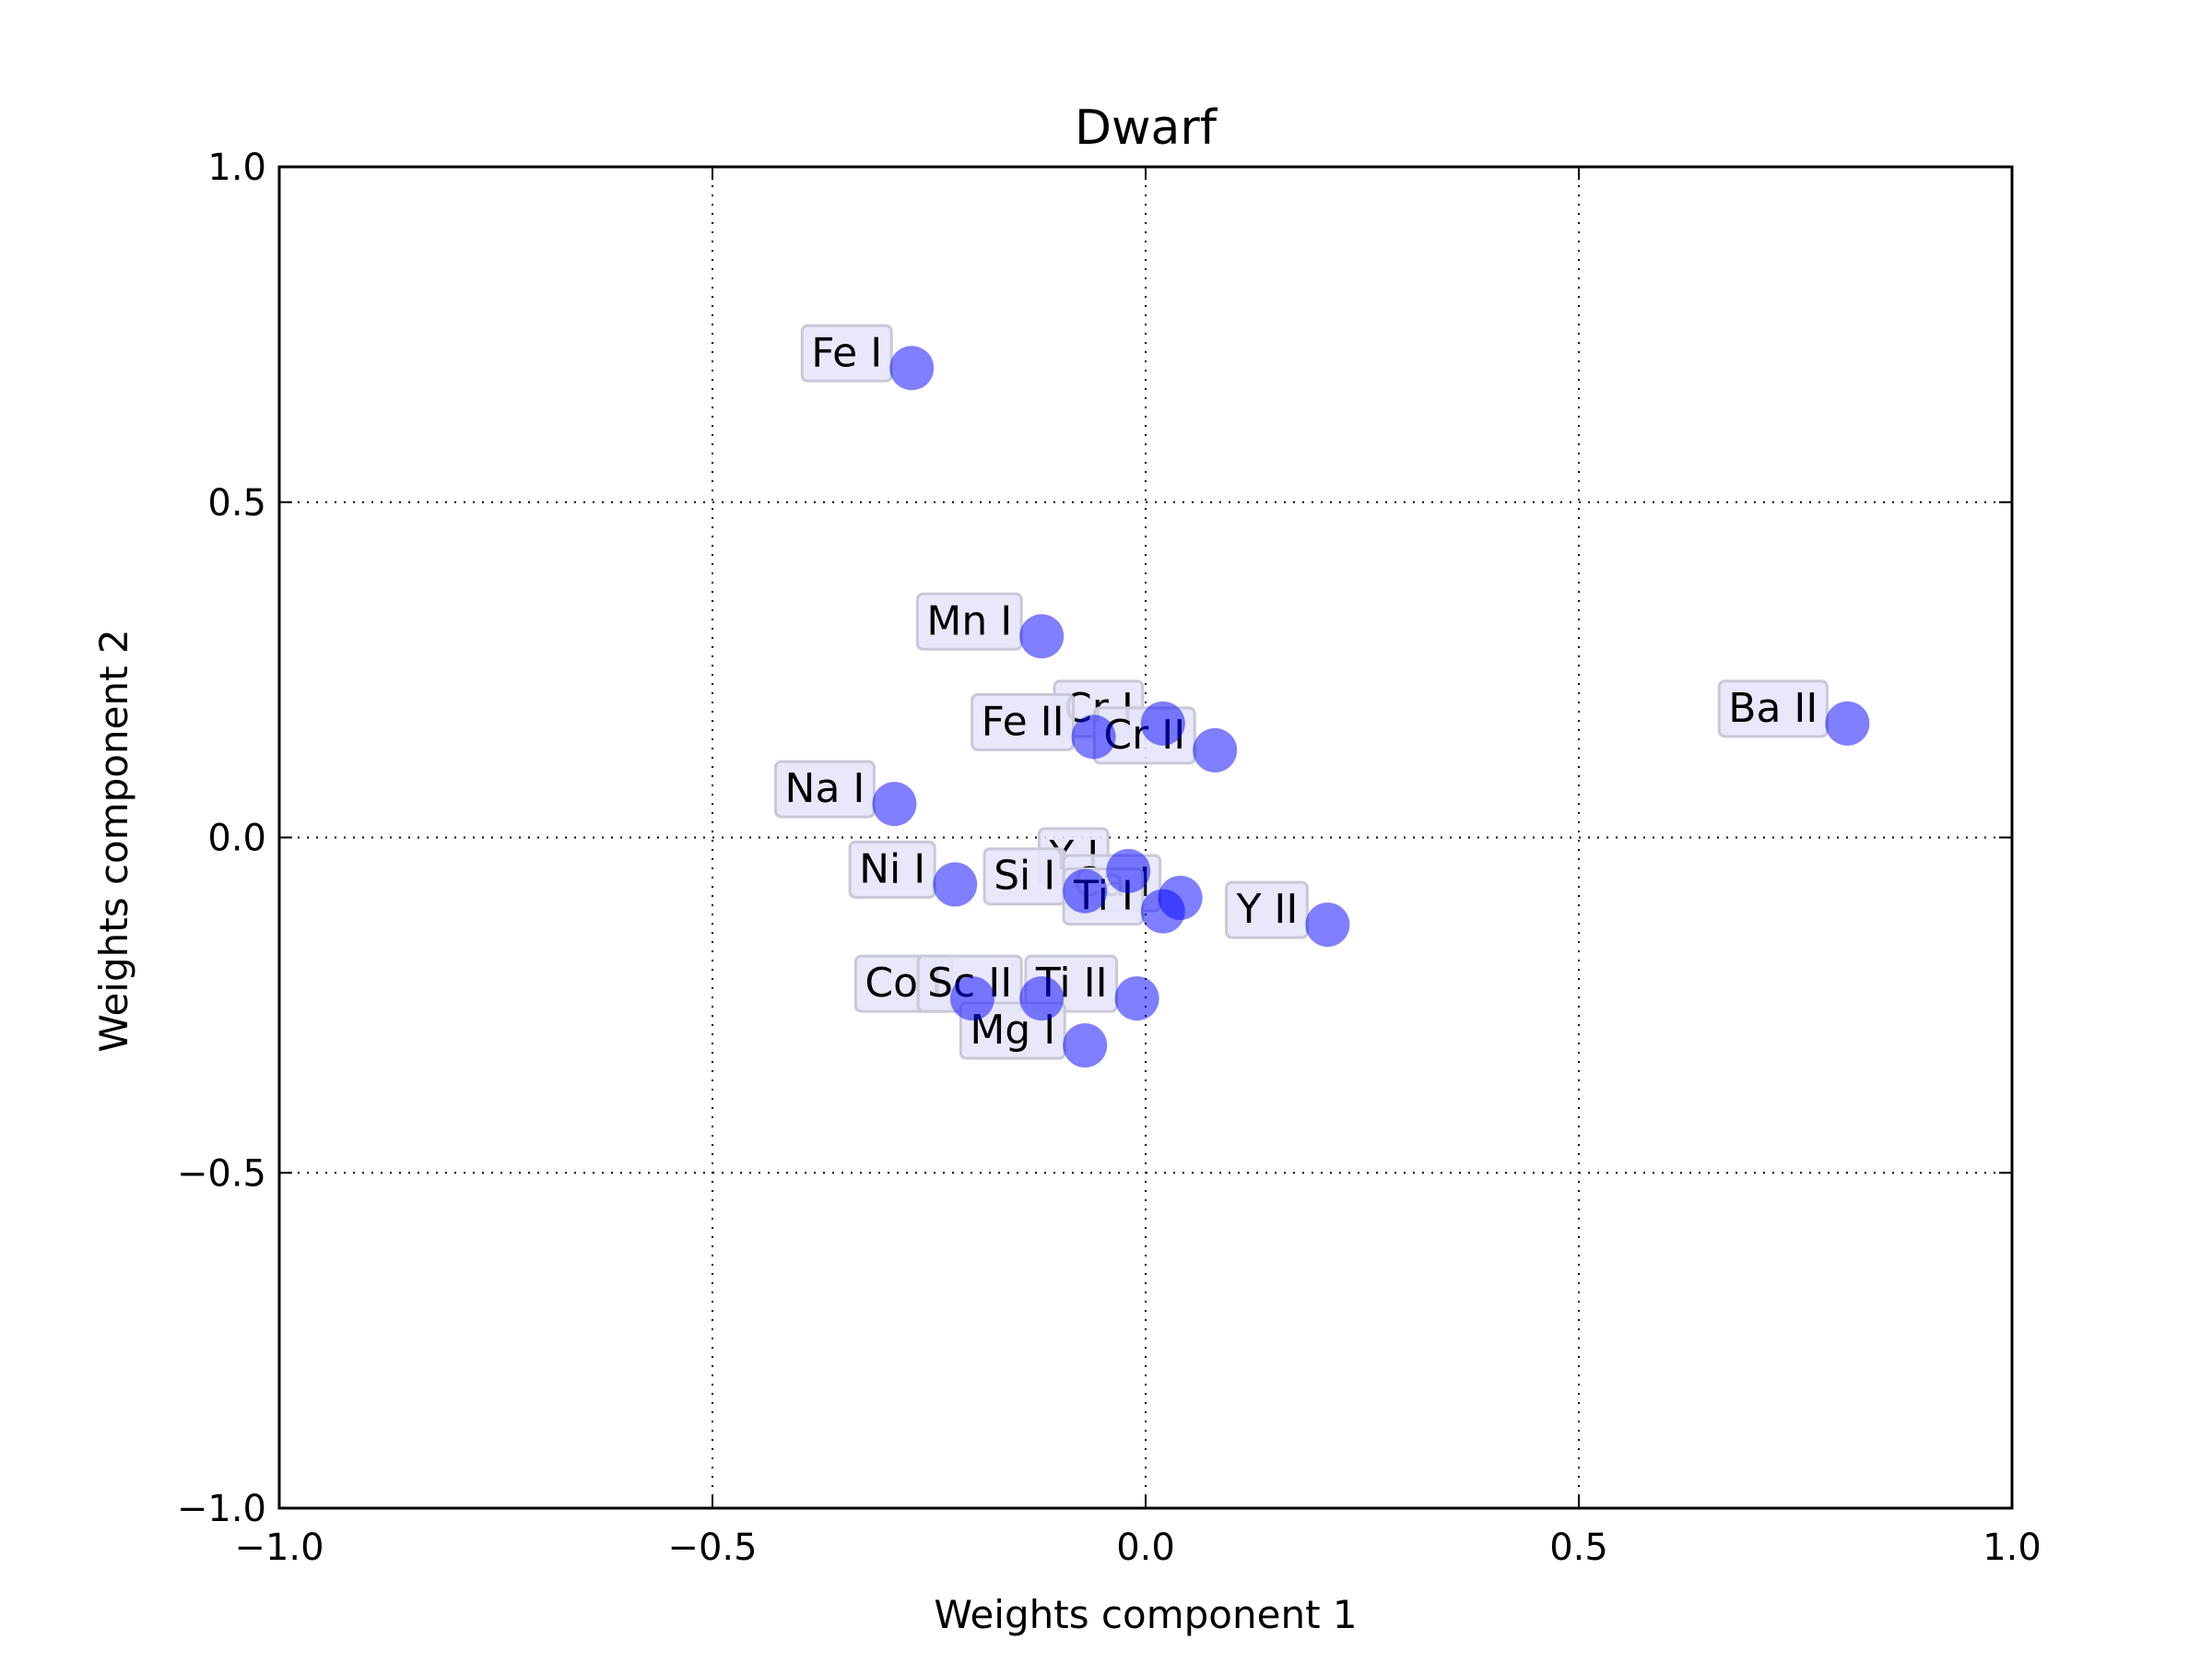 This screenshot has height=1663, width=2212. I want to click on y-tick-label: 0.5, so click(236, 503).